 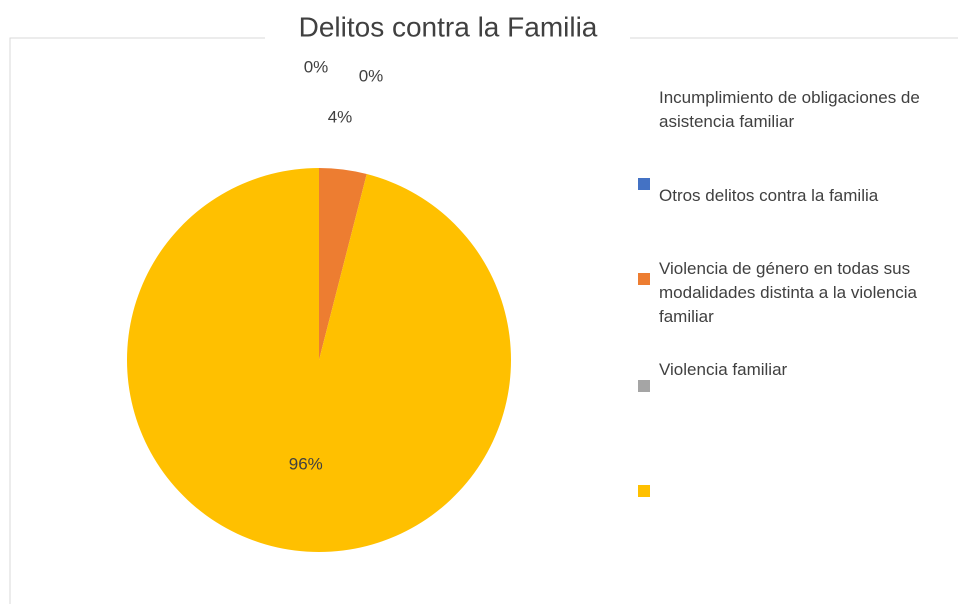 What do you see at coordinates (448, 26) in the screenshot?
I see `chart-title: Delitos contra la Familia` at bounding box center [448, 26].